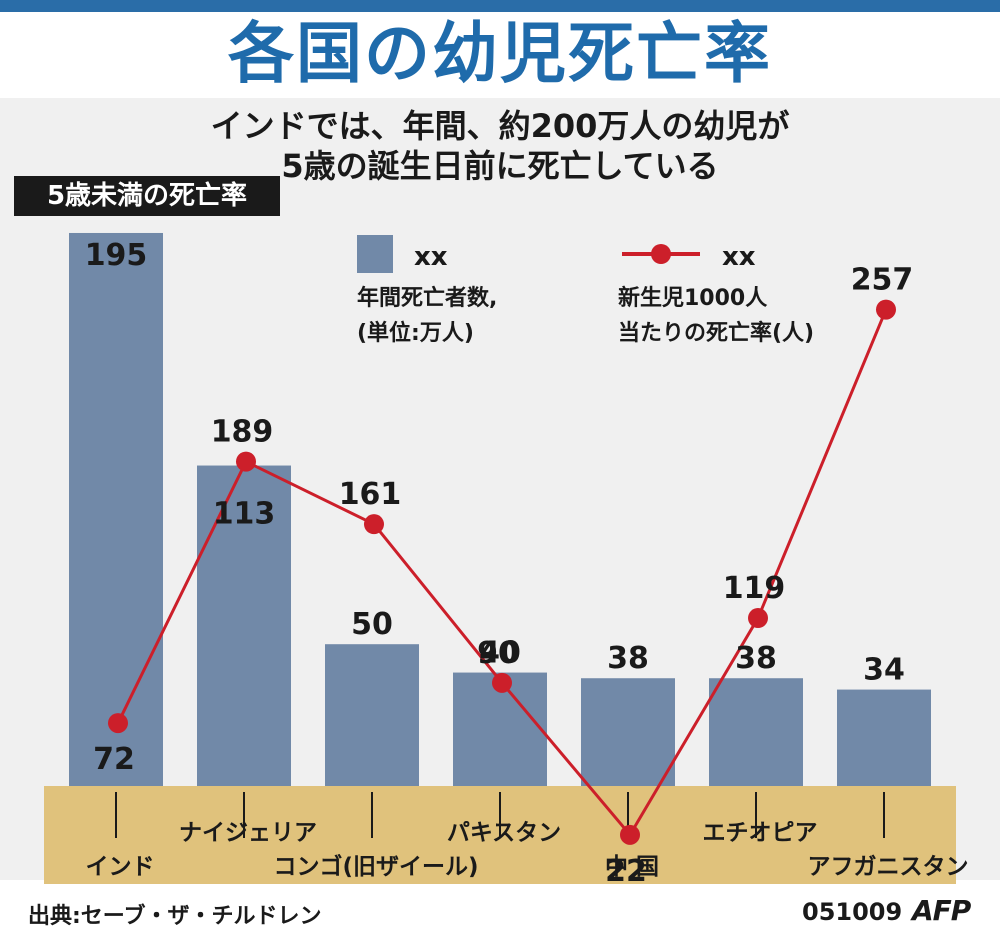 The image size is (1000, 941). What do you see at coordinates (756, 658) in the screenshot?
I see `bar-value-label-5: 38` at bounding box center [756, 658].